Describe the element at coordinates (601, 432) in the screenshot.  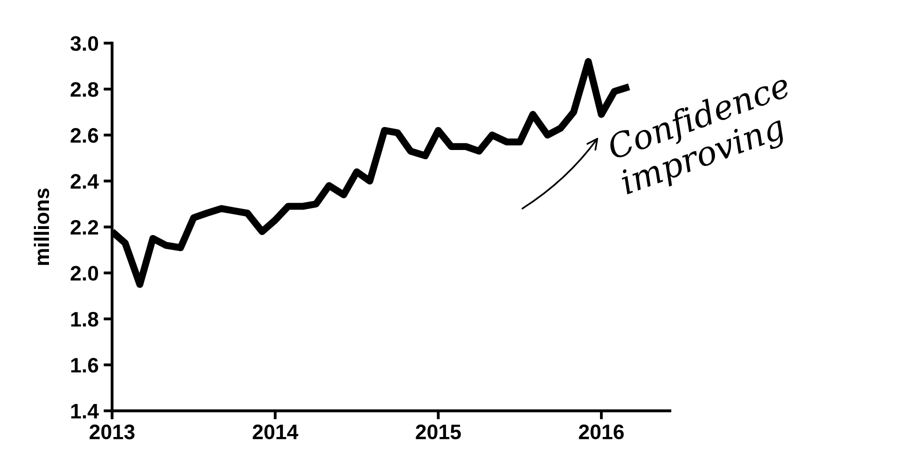
I see `x-tick-label: 2016` at that location.